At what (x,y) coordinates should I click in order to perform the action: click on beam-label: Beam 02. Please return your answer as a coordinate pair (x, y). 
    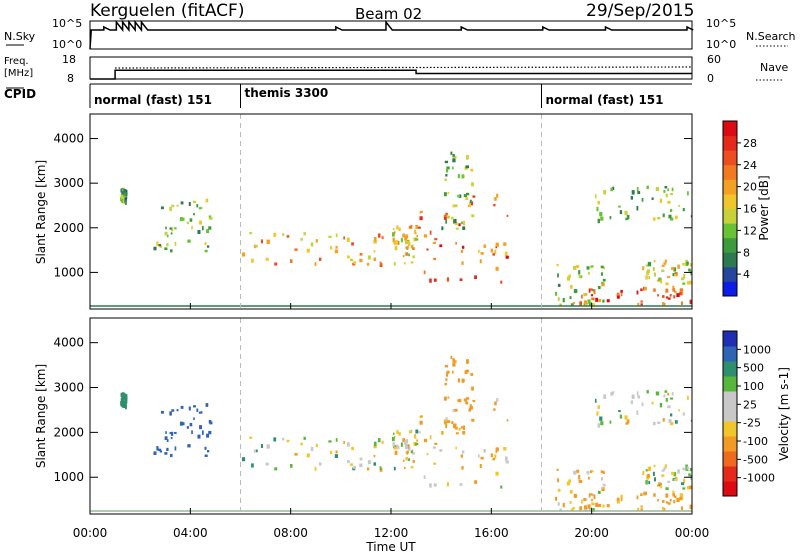
    Looking at the image, I should click on (388, 14).